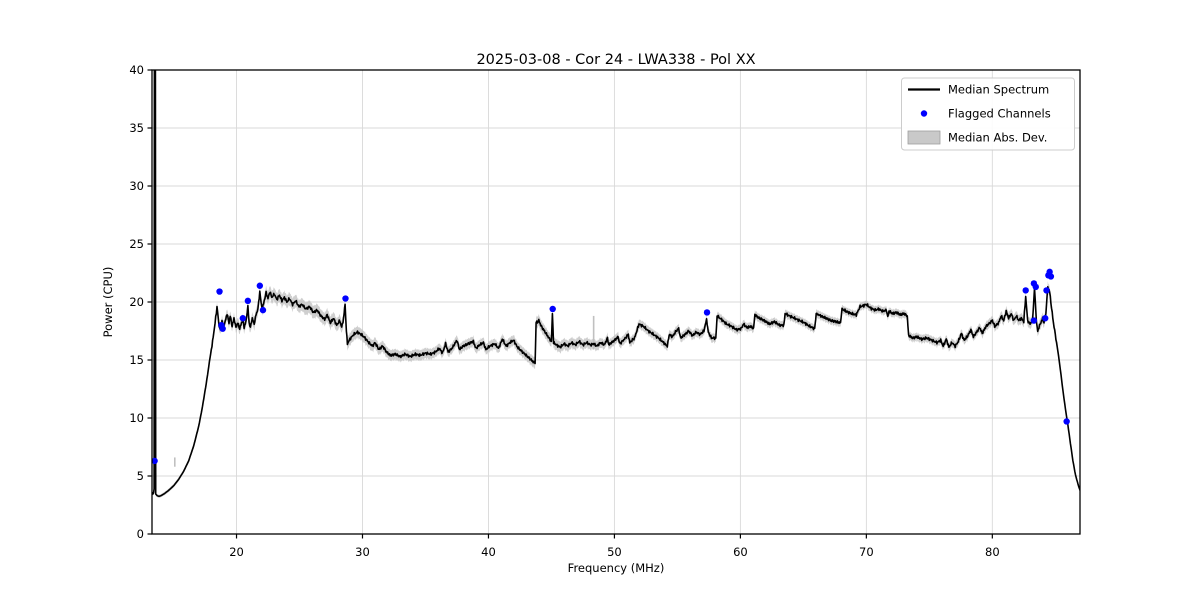 The height and width of the screenshot is (604, 1200). What do you see at coordinates (999, 114) in the screenshot?
I see `legend-label-flagged-channels: Flagged Channels` at bounding box center [999, 114].